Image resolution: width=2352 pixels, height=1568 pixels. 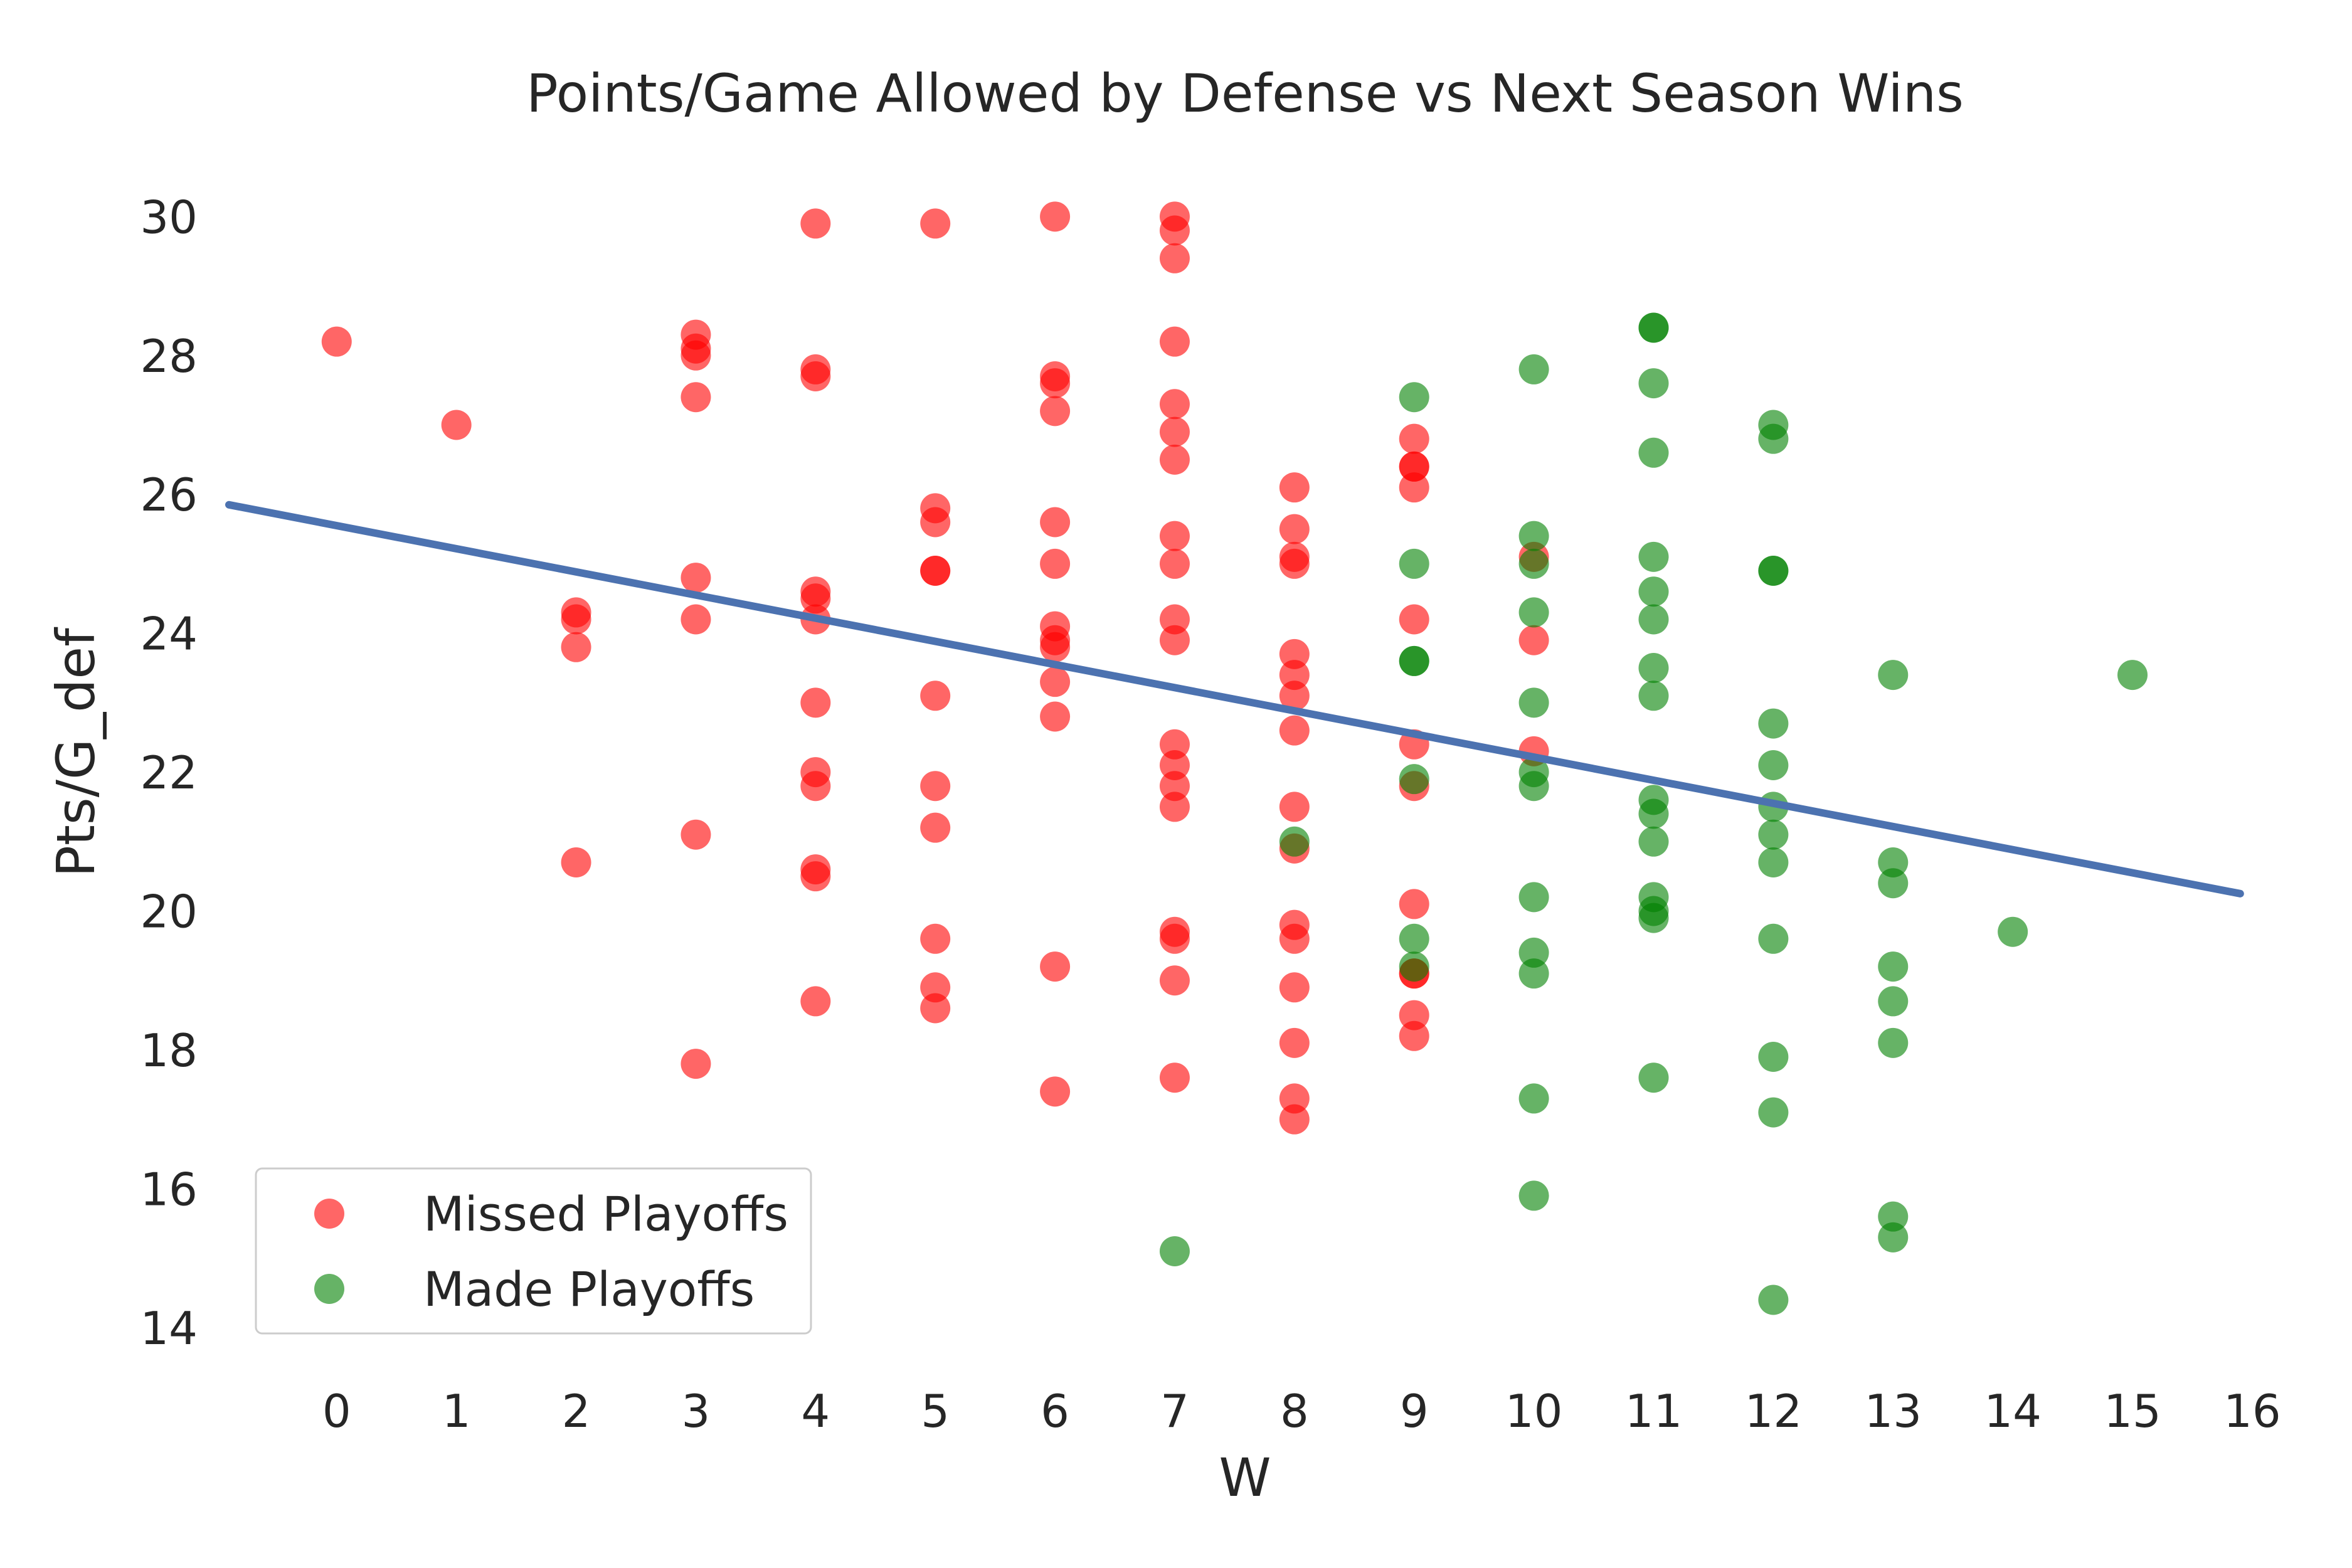 I want to click on y-tick-label: 24, so click(x=169, y=634).